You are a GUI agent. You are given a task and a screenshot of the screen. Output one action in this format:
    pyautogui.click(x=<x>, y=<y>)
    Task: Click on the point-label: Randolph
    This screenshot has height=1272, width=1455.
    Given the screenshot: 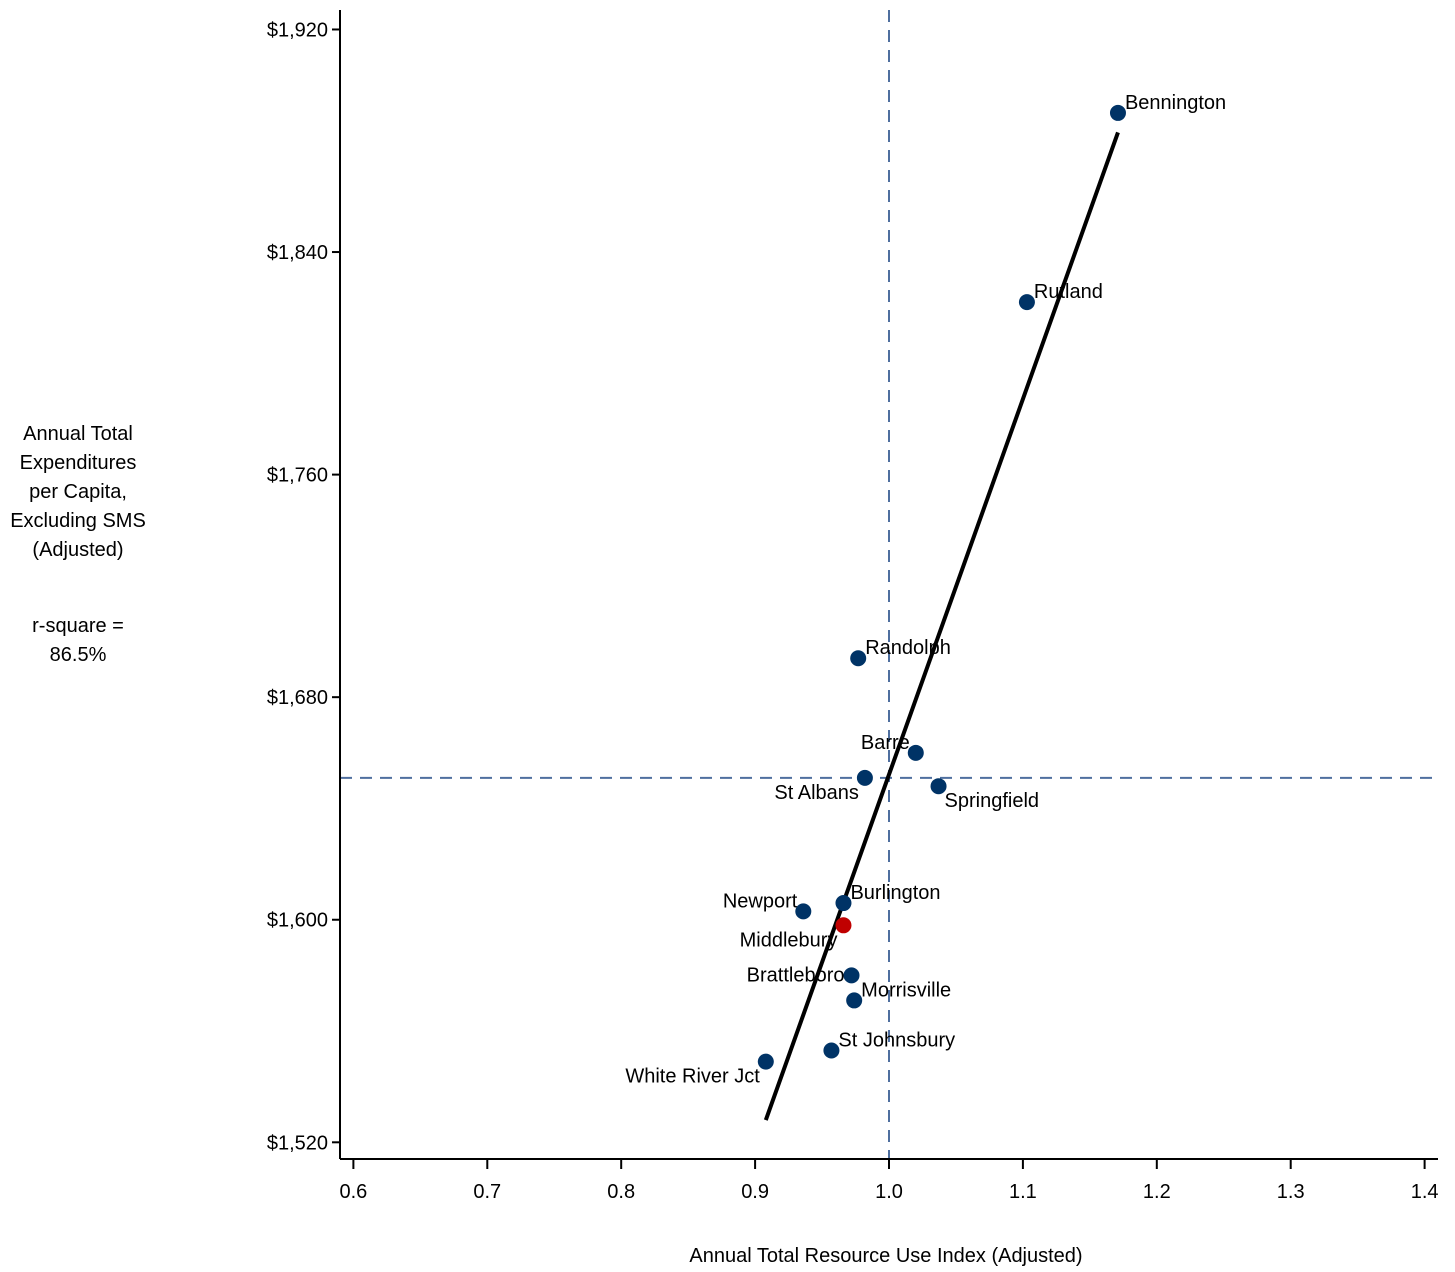 What is the action you would take?
    pyautogui.click(x=908, y=648)
    